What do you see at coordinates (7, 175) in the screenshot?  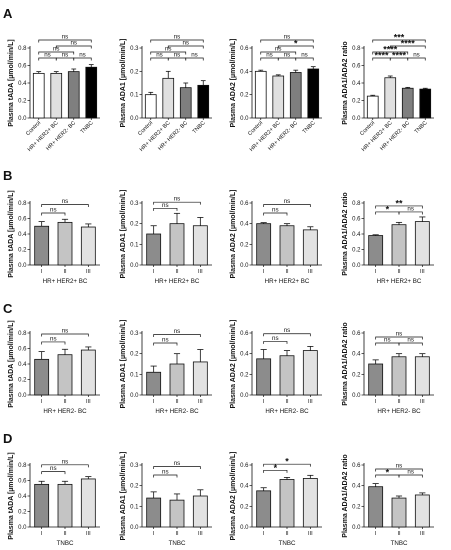 I see `panel-label-b: B` at bounding box center [7, 175].